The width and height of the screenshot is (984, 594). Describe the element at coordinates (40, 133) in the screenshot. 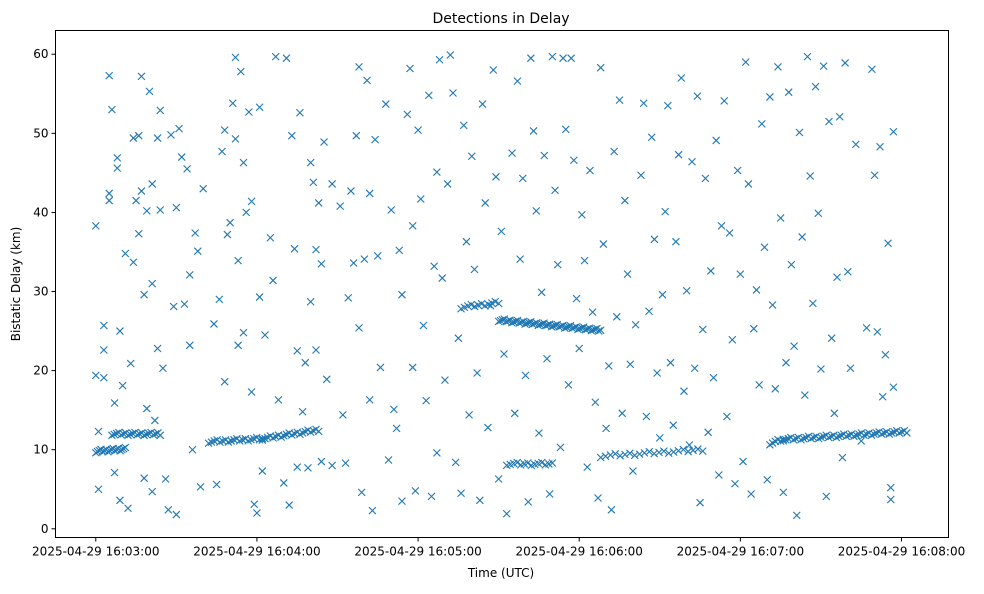

I see `y-tick-label: 50` at that location.